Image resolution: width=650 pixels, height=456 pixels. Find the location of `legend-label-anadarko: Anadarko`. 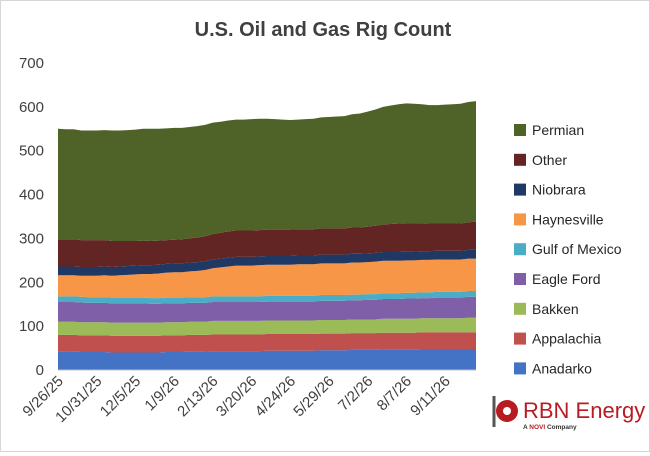

legend-label-anadarko: Anadarko is located at coordinates (562, 368).